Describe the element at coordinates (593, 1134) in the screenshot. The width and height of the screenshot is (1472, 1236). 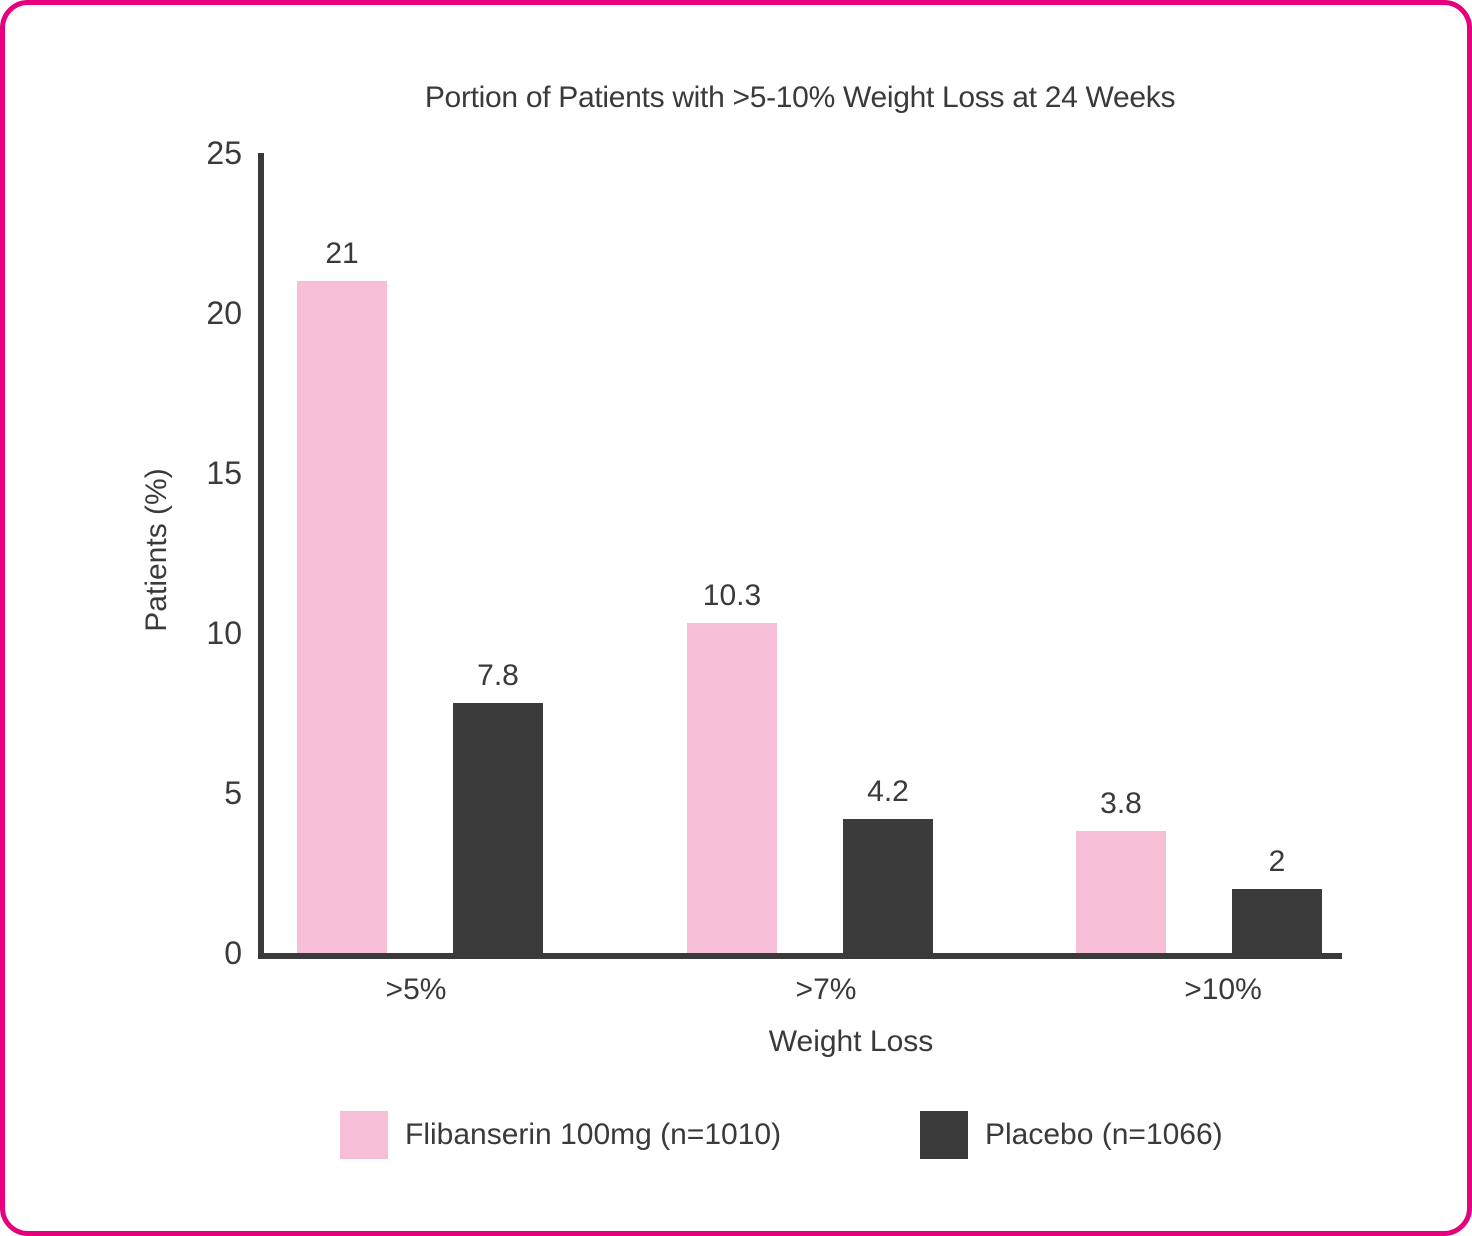
I see `legend-label-flibanserin: Flibanserin 100mg (n=1010)` at that location.